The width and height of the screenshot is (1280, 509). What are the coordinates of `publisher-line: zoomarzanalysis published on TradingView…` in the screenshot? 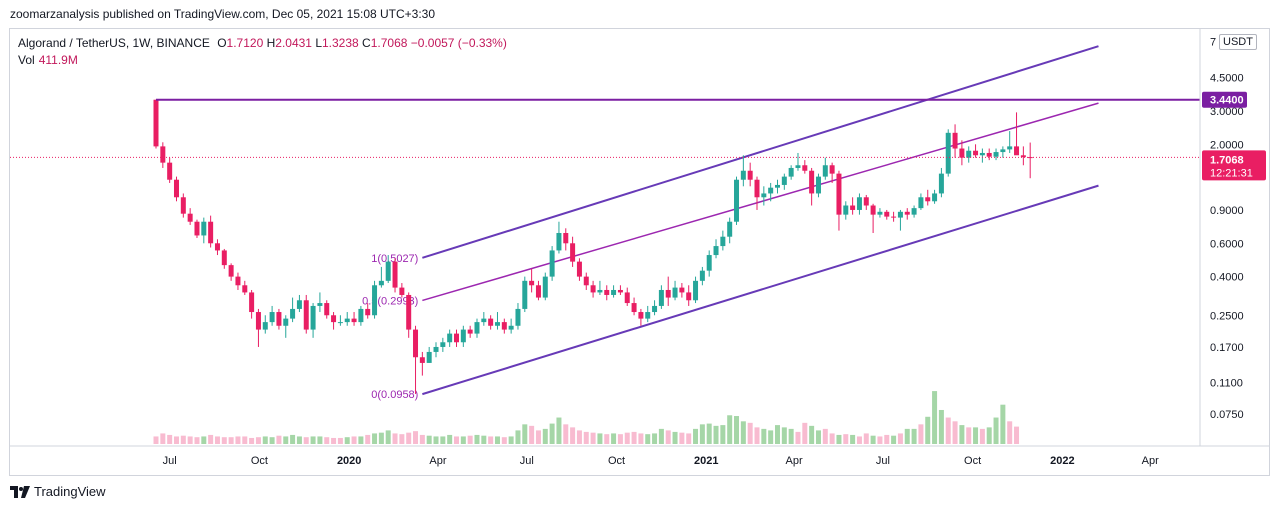 It's located at (223, 14).